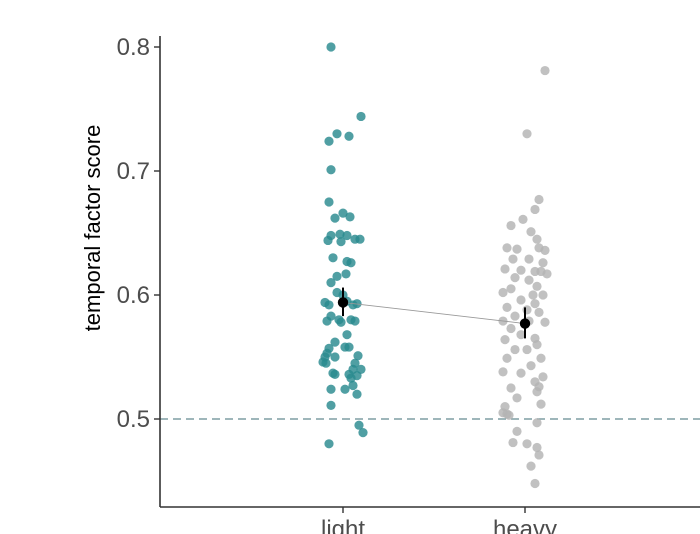 This screenshot has width=700, height=534. Describe the element at coordinates (133, 419) in the screenshot. I see `y-tick-label: 0.5` at that location.